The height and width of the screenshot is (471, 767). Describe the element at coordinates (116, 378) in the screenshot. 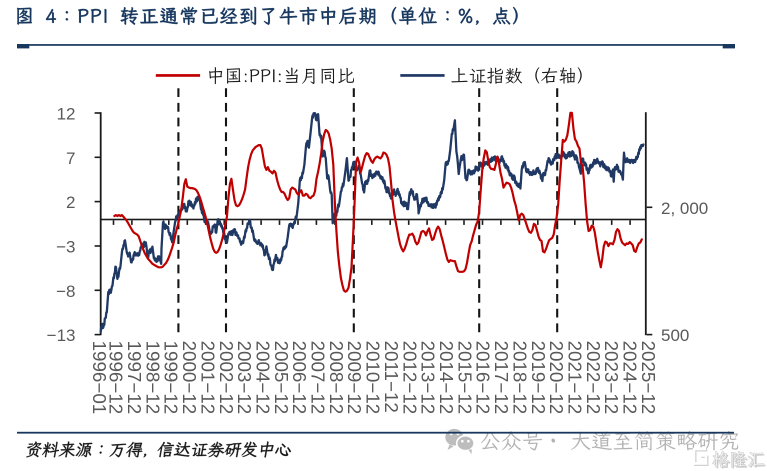

I see `svg-text: 1996−12` at that location.